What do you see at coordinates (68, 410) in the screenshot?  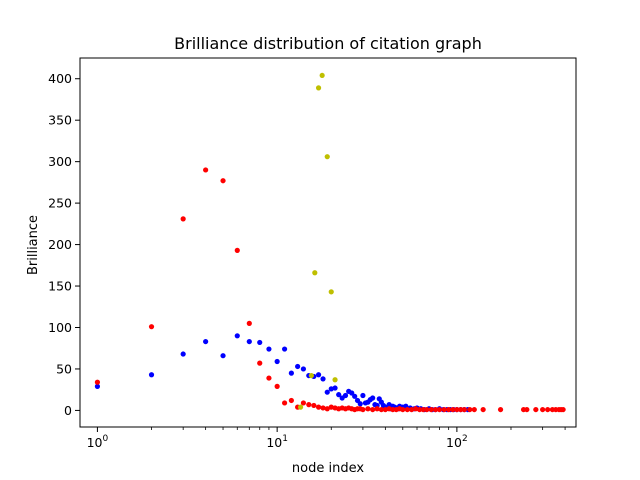 I see `y-tick-label: 0` at bounding box center [68, 410].